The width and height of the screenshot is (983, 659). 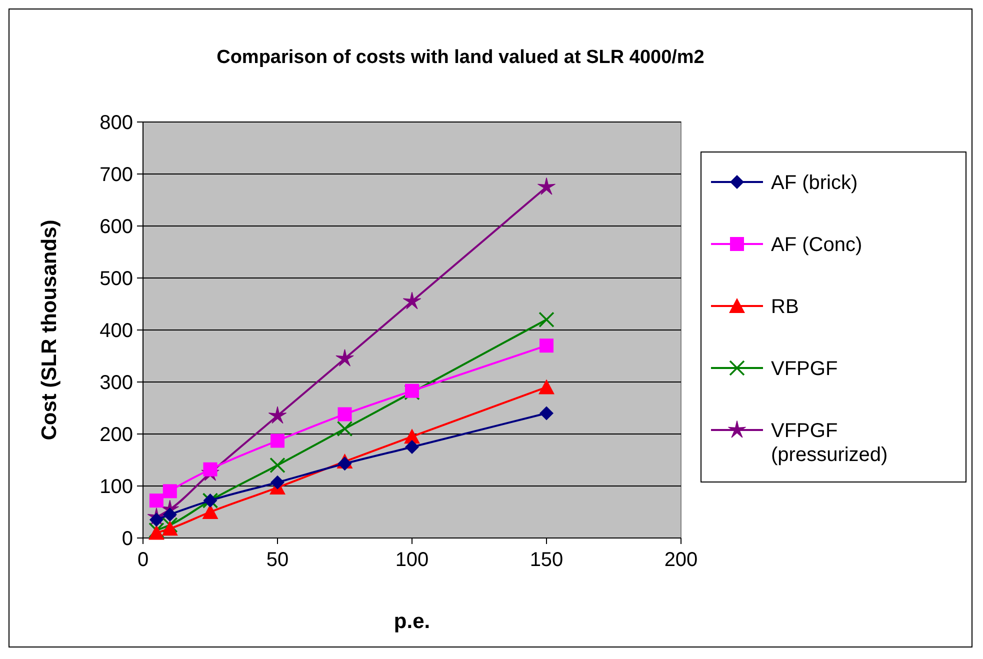 I want to click on x-tick-label: 50, so click(x=277, y=560).